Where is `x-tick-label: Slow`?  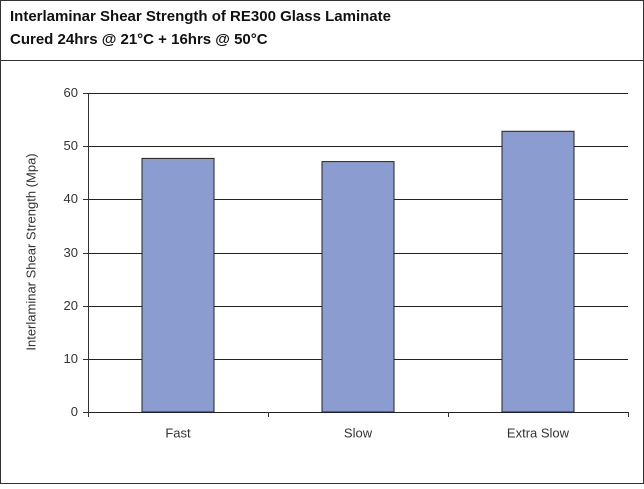
x-tick-label: Slow is located at coordinates (358, 432).